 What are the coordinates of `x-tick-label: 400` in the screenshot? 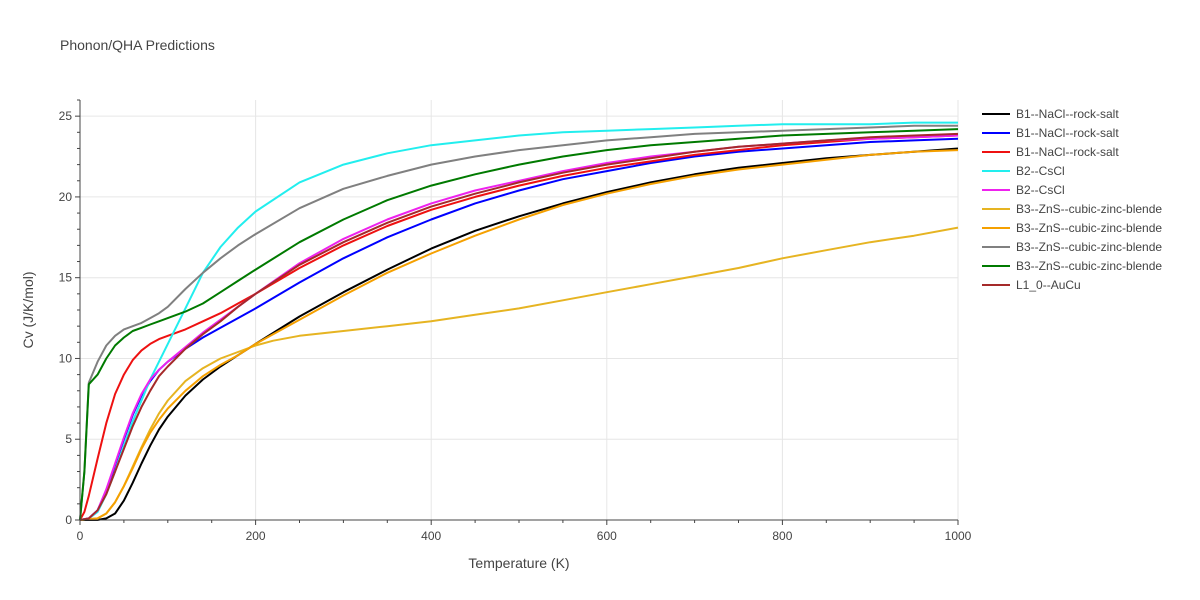 It's located at (431, 536).